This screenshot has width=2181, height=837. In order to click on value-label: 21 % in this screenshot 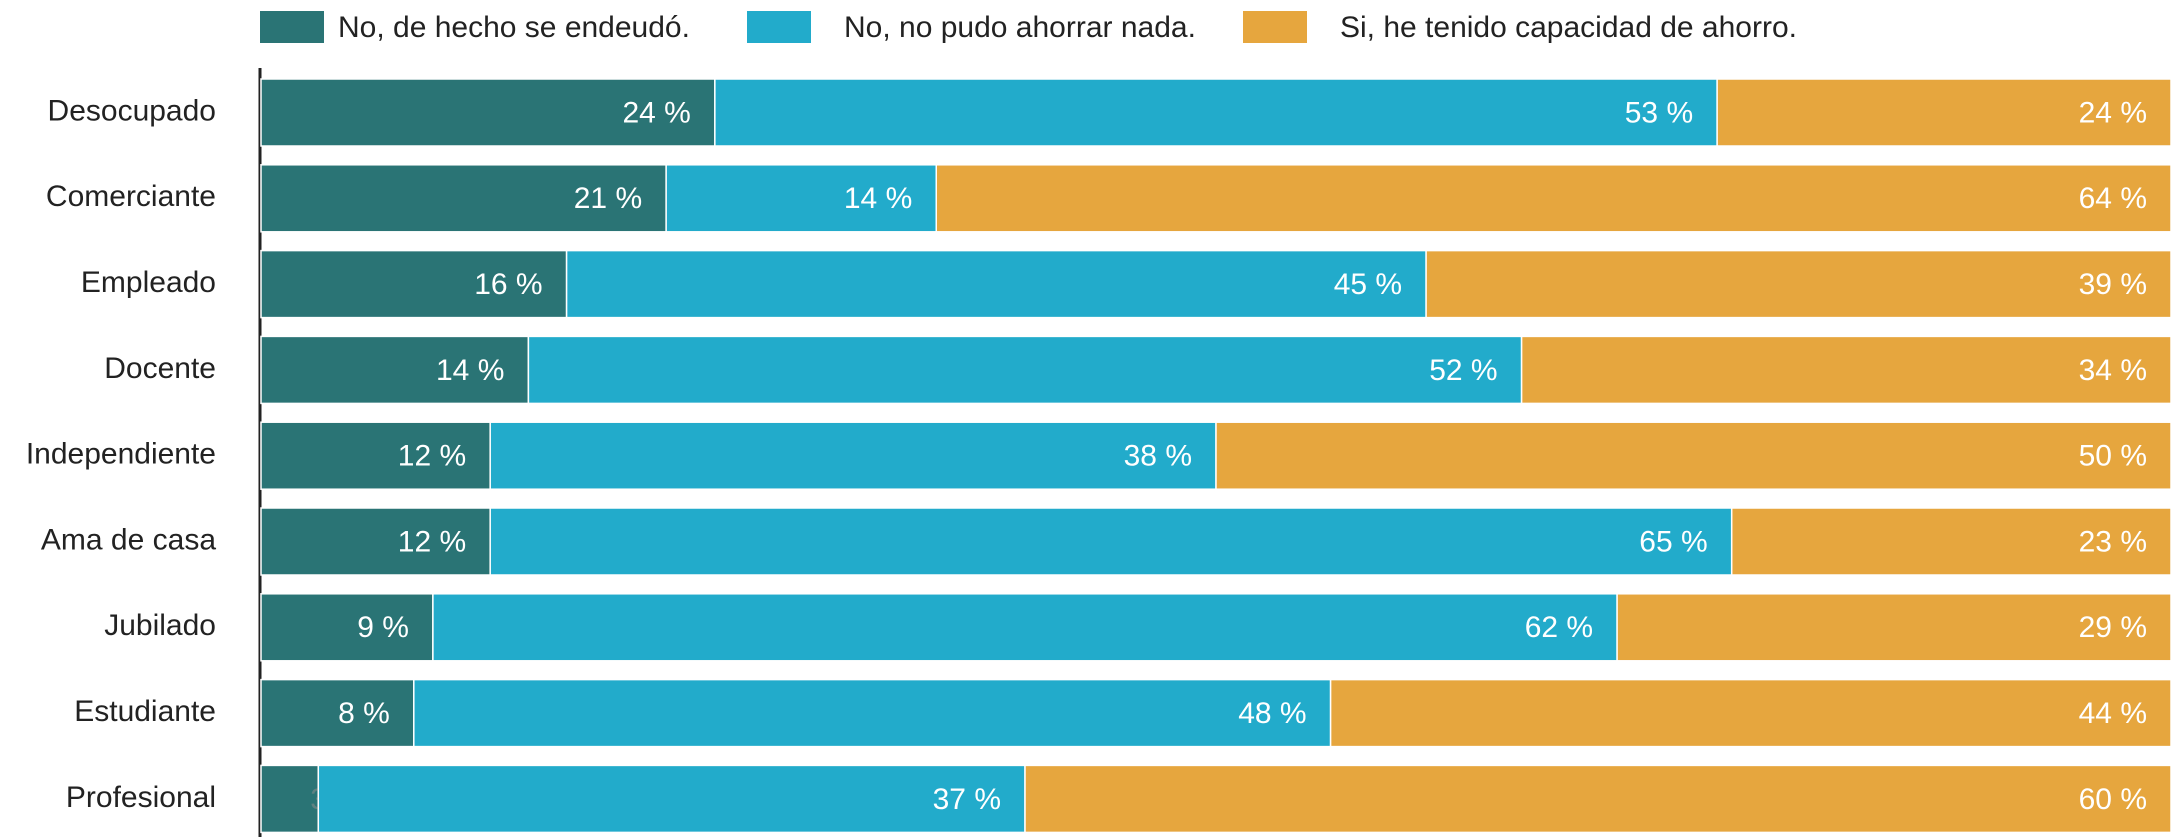, I will do `click(608, 198)`.